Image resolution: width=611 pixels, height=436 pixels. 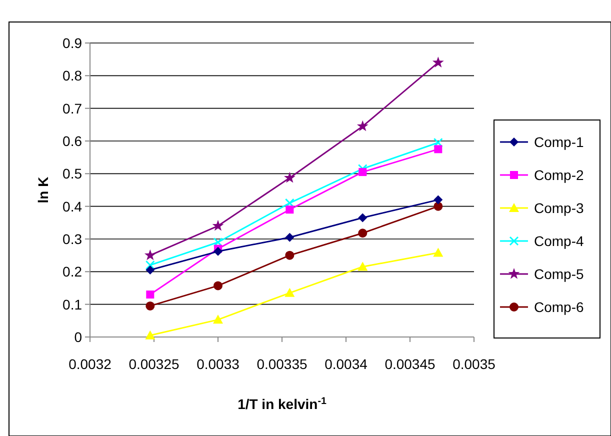 What do you see at coordinates (218, 364) in the screenshot?
I see `x-tick-label: 0.0033` at bounding box center [218, 364].